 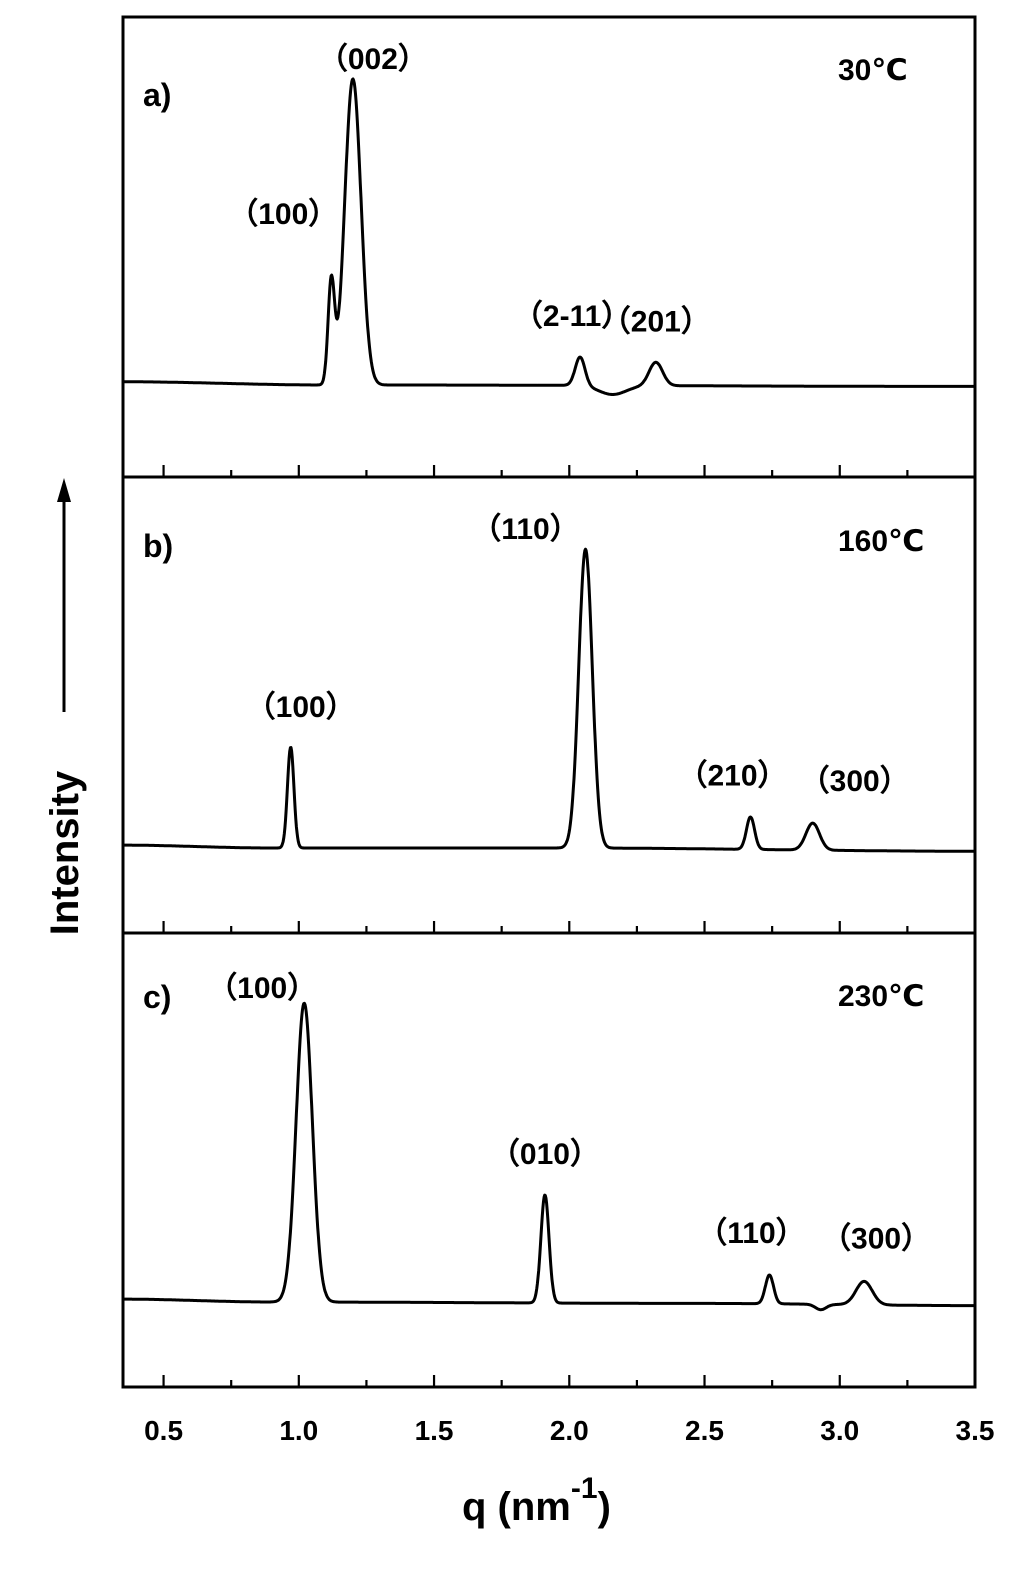 I want to click on x-axis-label: q (nm-1), so click(x=536, y=1500).